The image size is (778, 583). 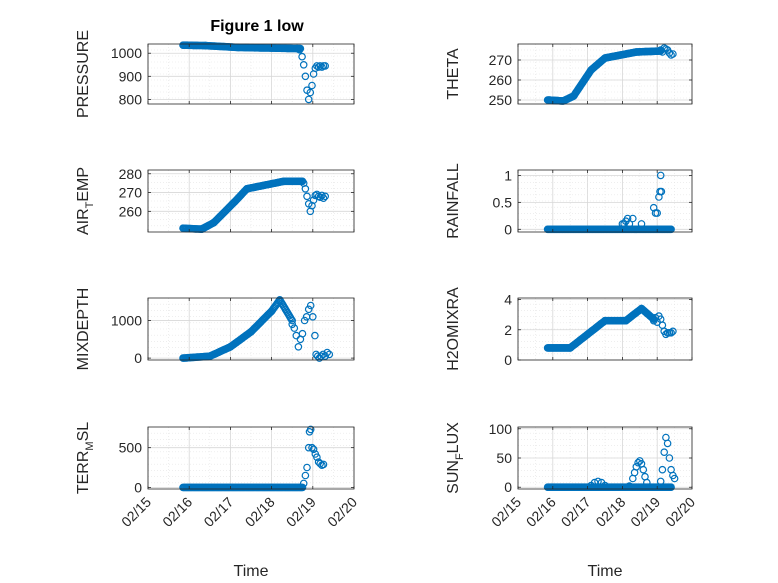 What do you see at coordinates (453, 329) in the screenshot?
I see `y-axis-label: H2OMIXRA` at bounding box center [453, 329].